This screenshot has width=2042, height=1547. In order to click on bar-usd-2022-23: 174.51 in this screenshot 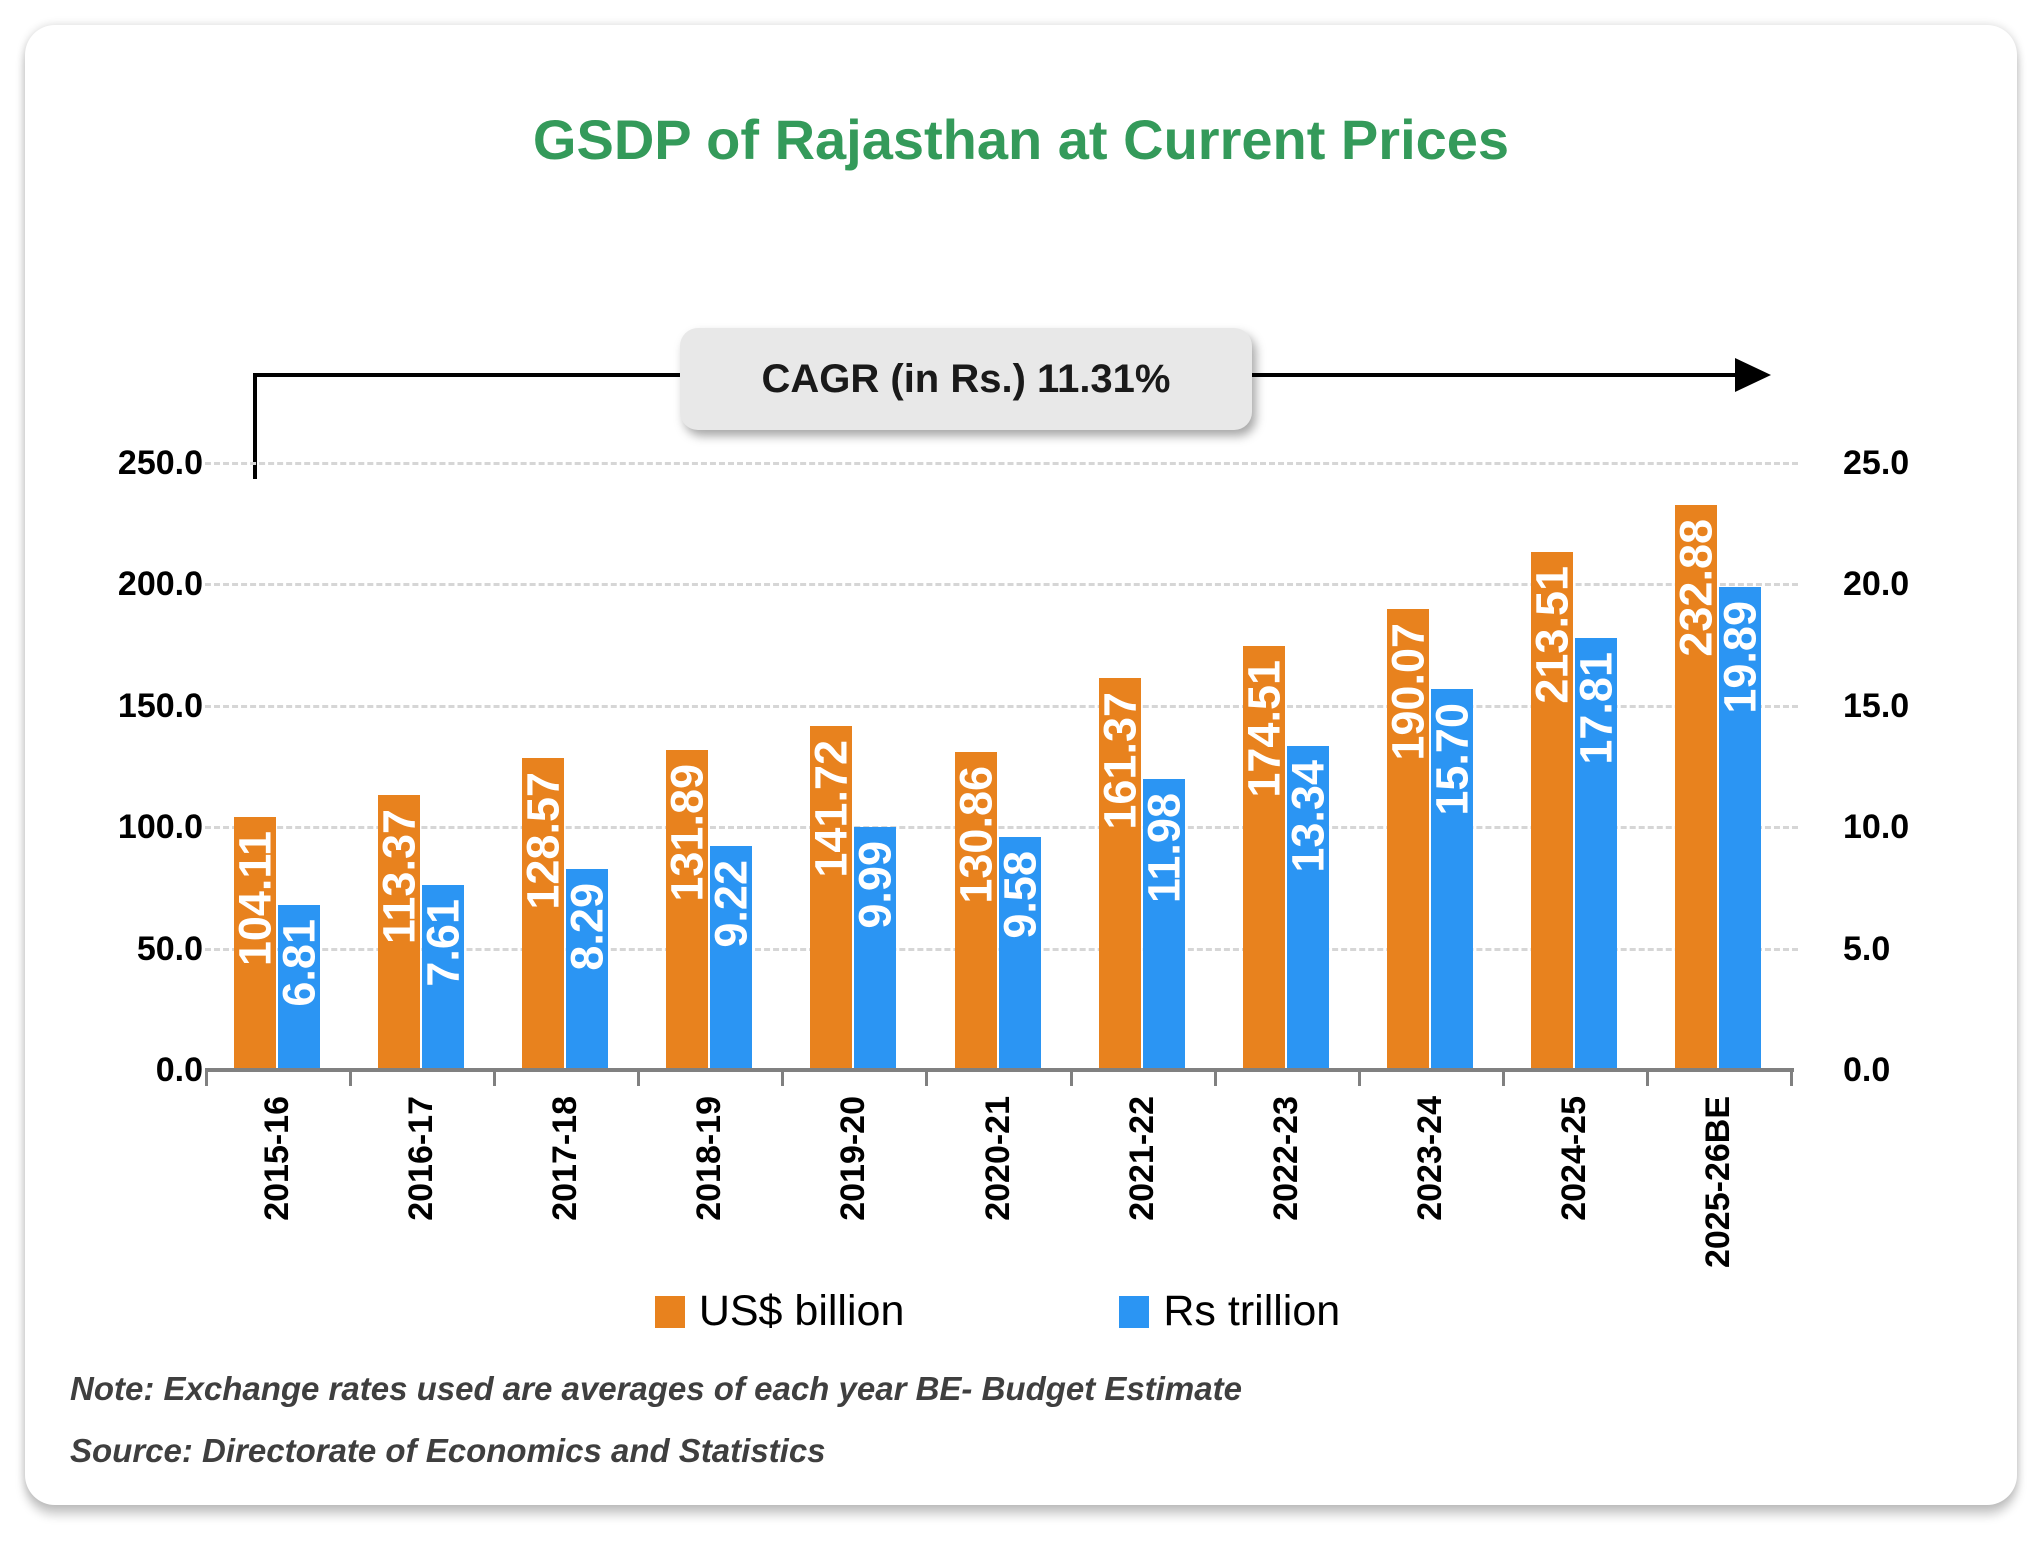, I will do `click(1264, 858)`.